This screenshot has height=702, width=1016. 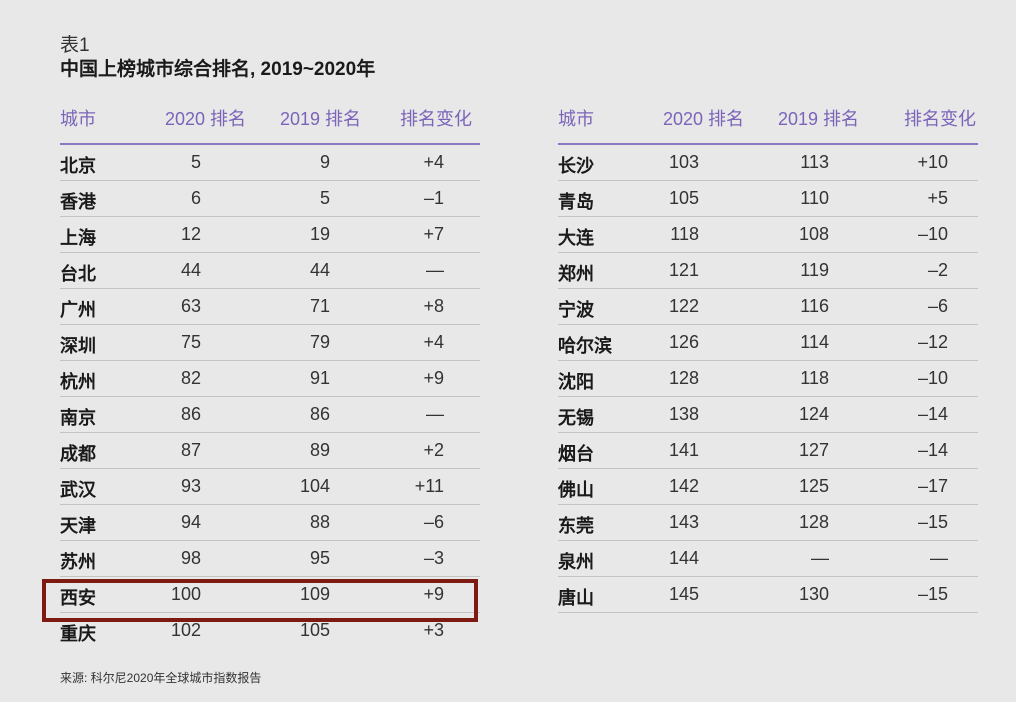 What do you see at coordinates (813, 486) in the screenshot?
I see `rank-2019: 125` at bounding box center [813, 486].